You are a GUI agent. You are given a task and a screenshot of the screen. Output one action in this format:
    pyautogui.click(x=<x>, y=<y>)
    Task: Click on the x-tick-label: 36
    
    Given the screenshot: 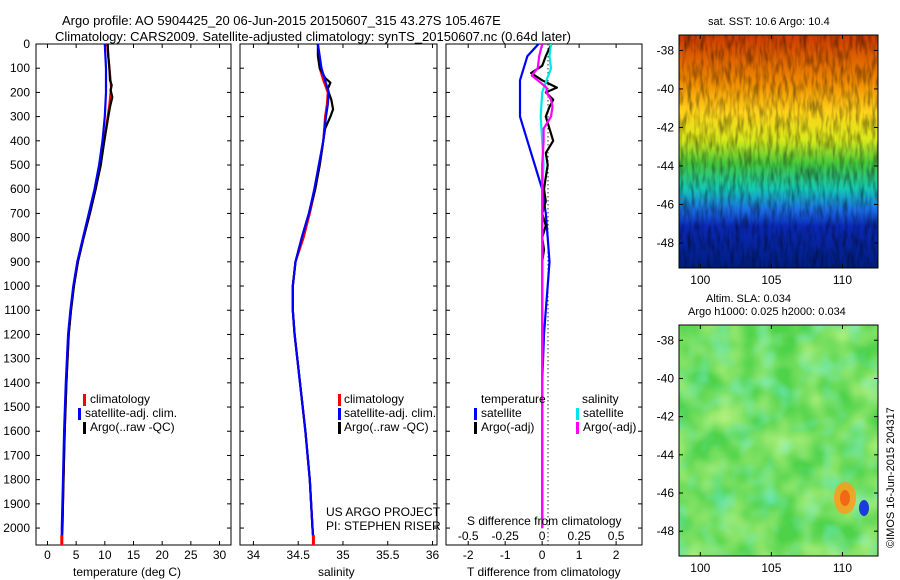 What is the action you would take?
    pyautogui.click(x=433, y=555)
    